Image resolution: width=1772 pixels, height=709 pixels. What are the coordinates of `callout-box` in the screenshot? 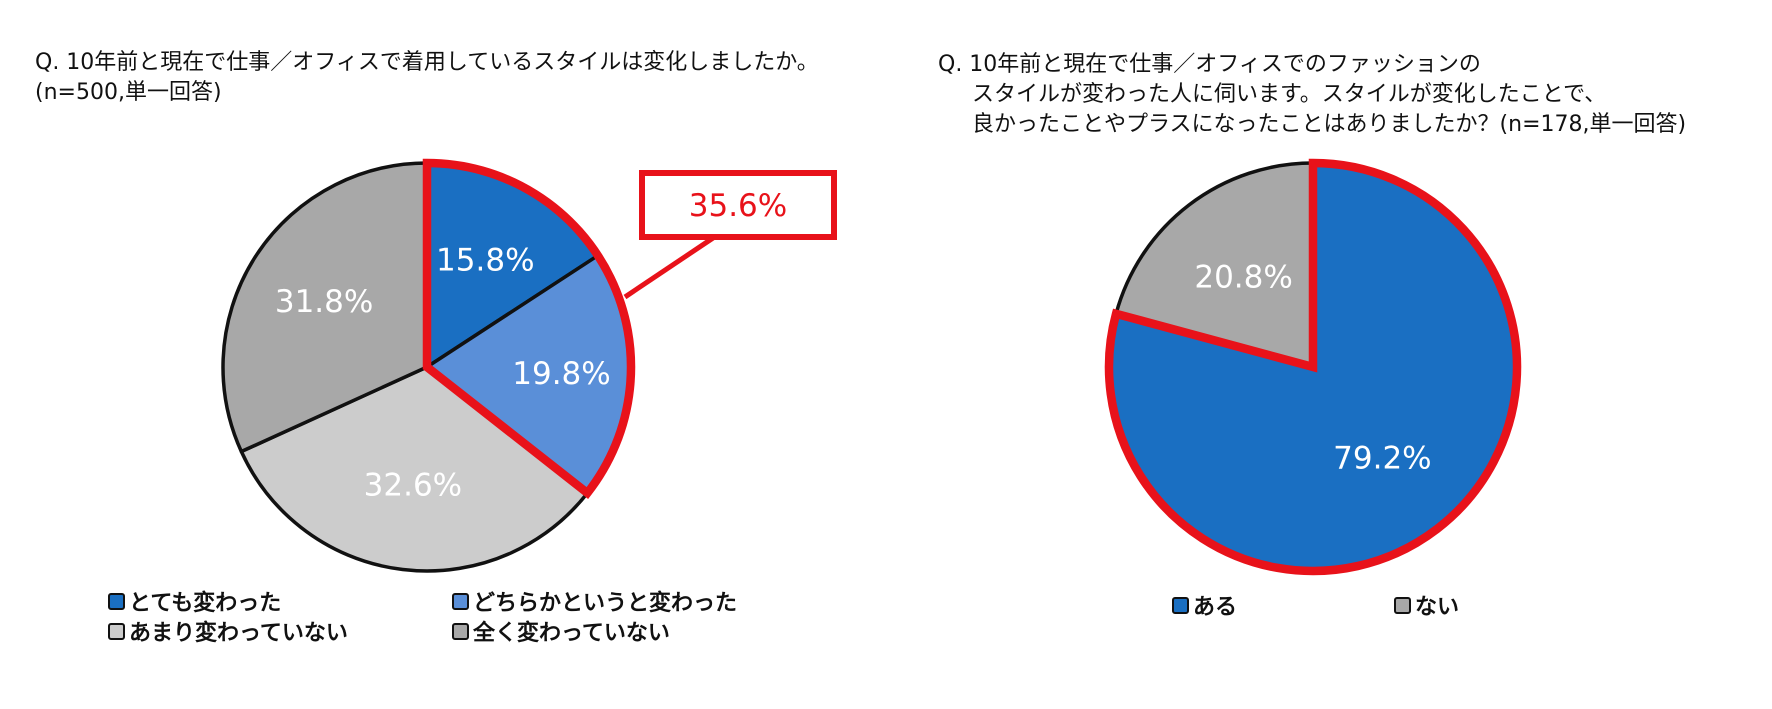 It's located at (738, 205).